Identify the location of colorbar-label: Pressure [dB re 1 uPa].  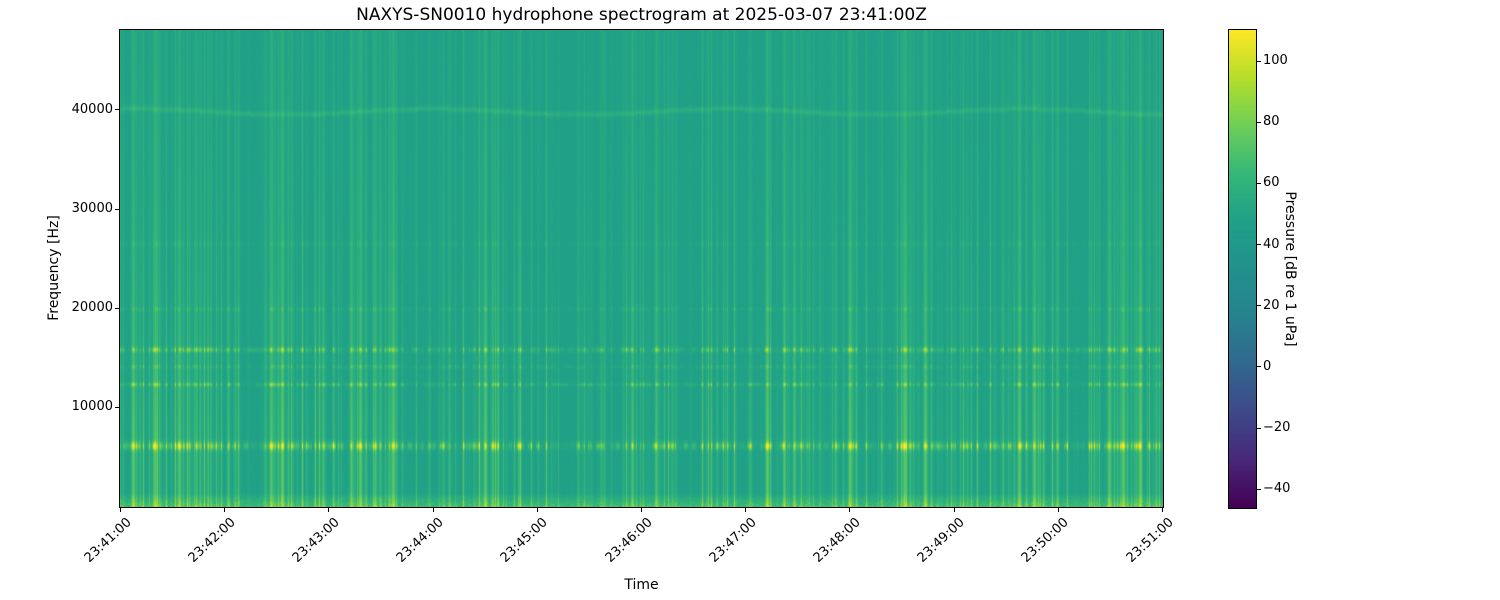
(1290, 269).